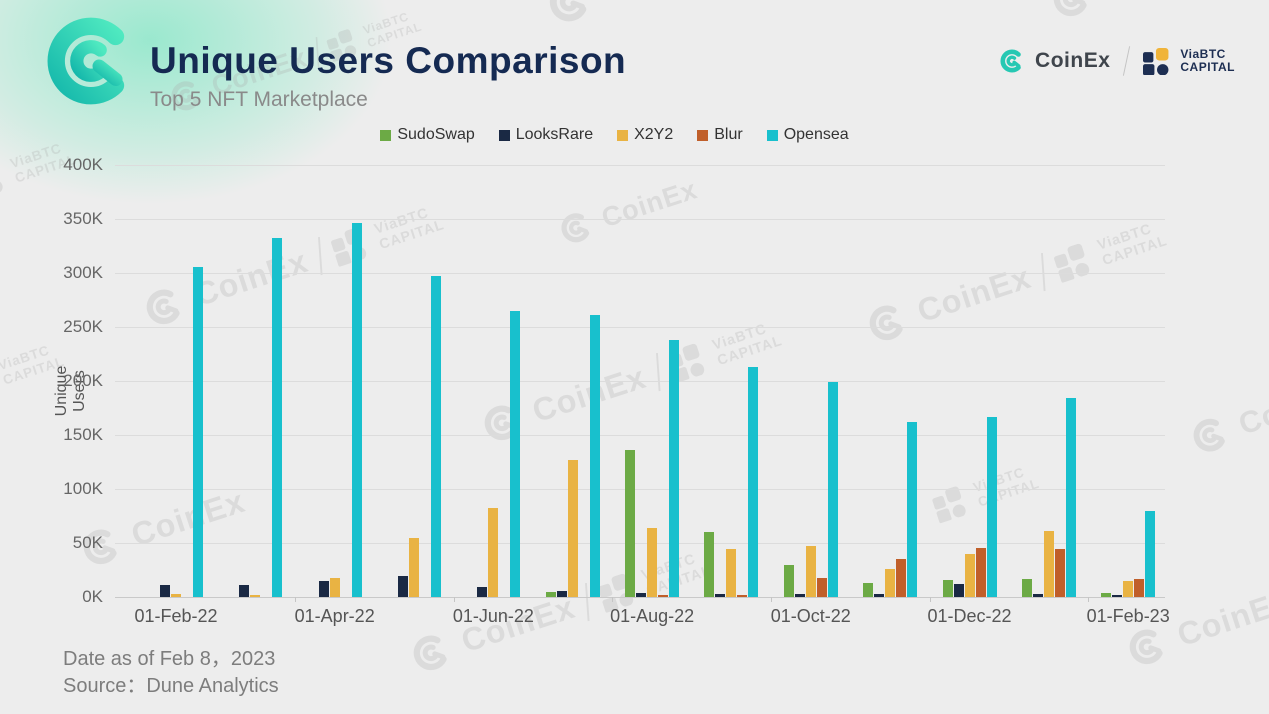  What do you see at coordinates (70, 391) in the screenshot?
I see `y-axis-title: Unique Users` at bounding box center [70, 391].